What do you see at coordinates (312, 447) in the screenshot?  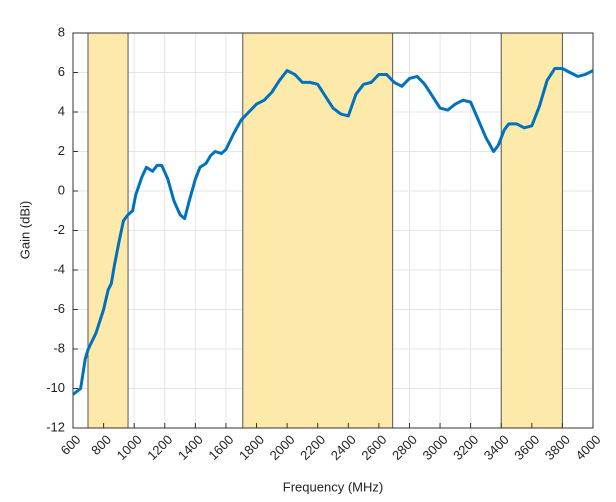 I see `x-tick-label: 2200` at bounding box center [312, 447].